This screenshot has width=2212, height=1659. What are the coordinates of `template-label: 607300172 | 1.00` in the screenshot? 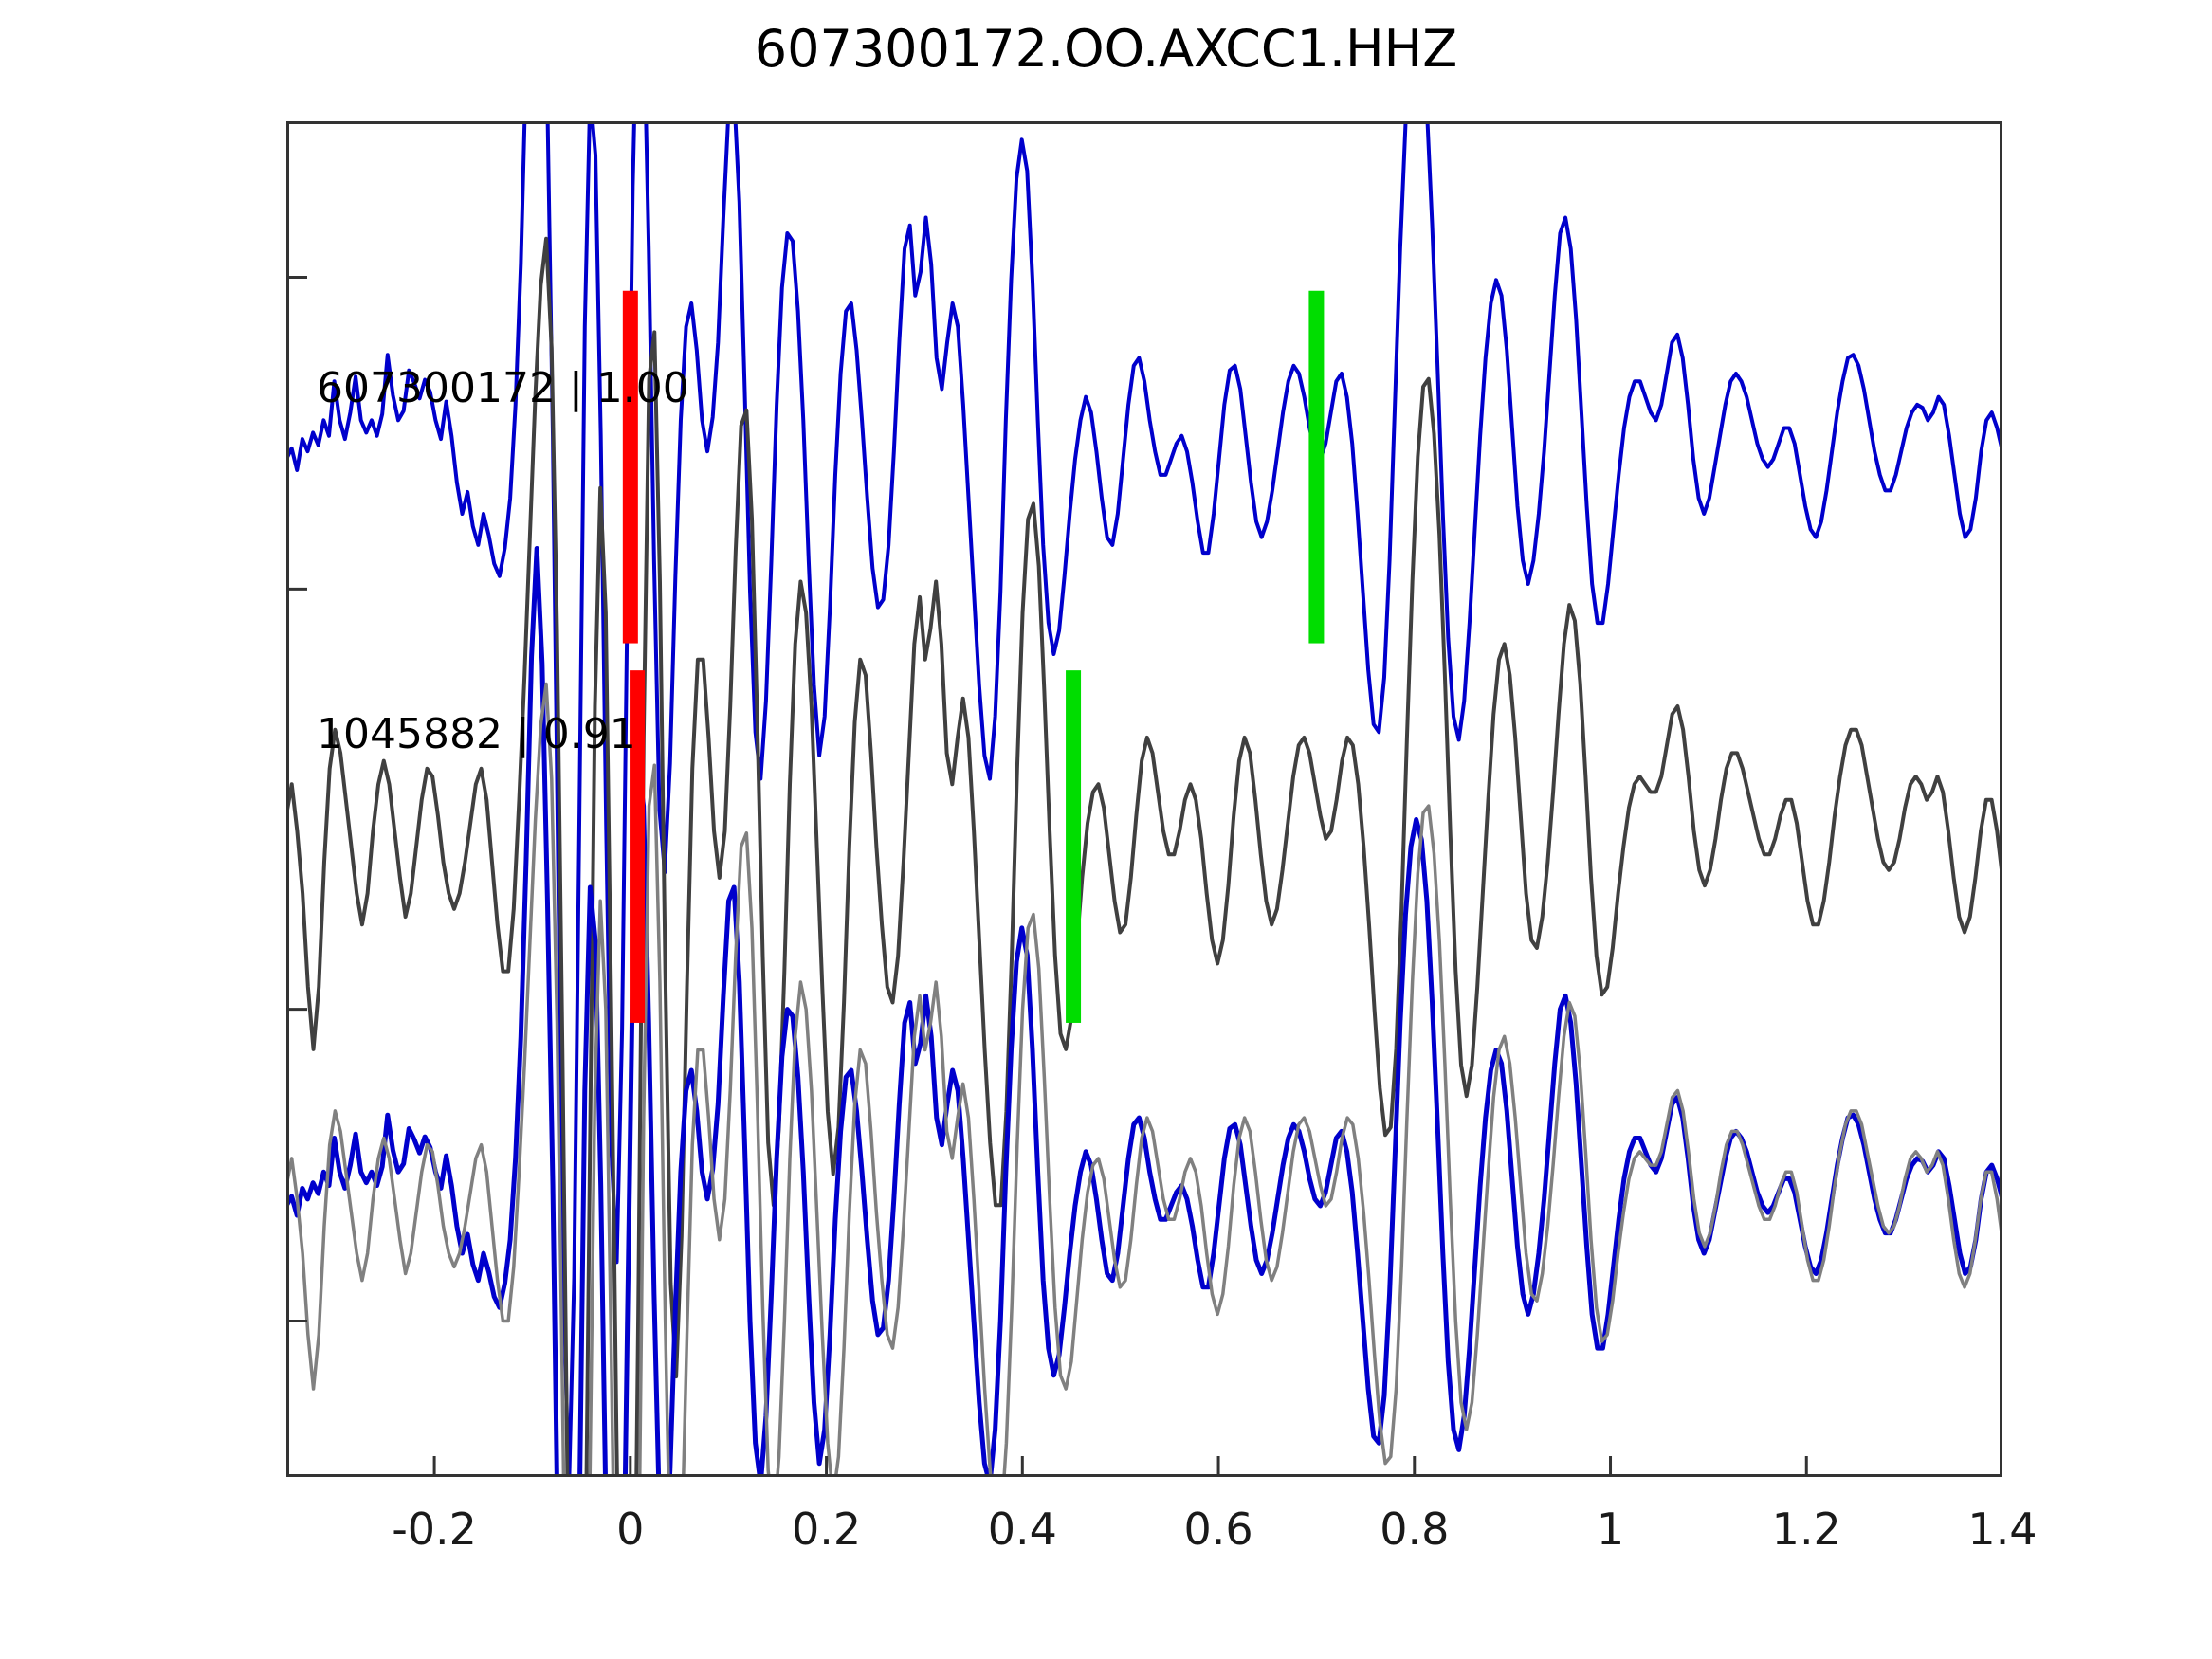 It's located at (503, 388).